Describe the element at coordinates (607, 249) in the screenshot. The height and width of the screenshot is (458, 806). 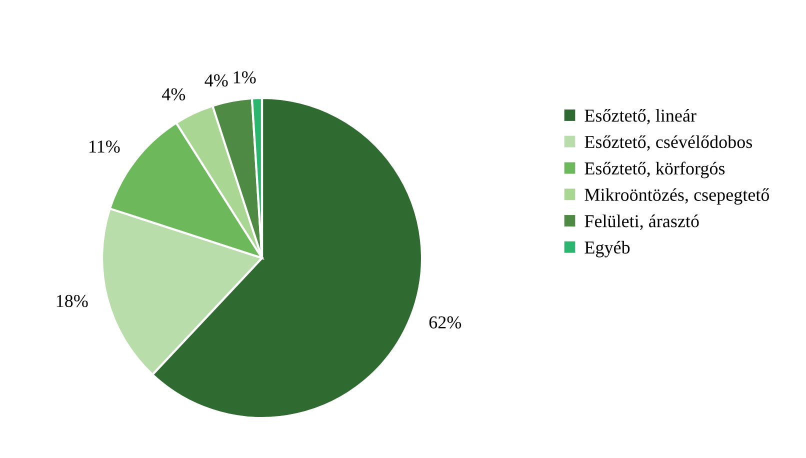
I see `legend-label: Egyéb` at that location.